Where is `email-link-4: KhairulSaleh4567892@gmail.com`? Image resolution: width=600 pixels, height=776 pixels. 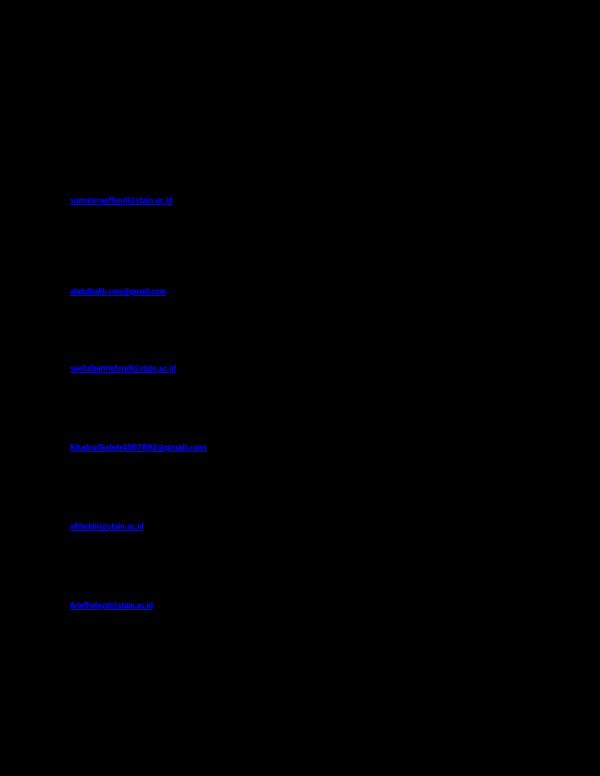 email-link-4: KhairulSaleh4567892@gmail.com is located at coordinates (138, 447).